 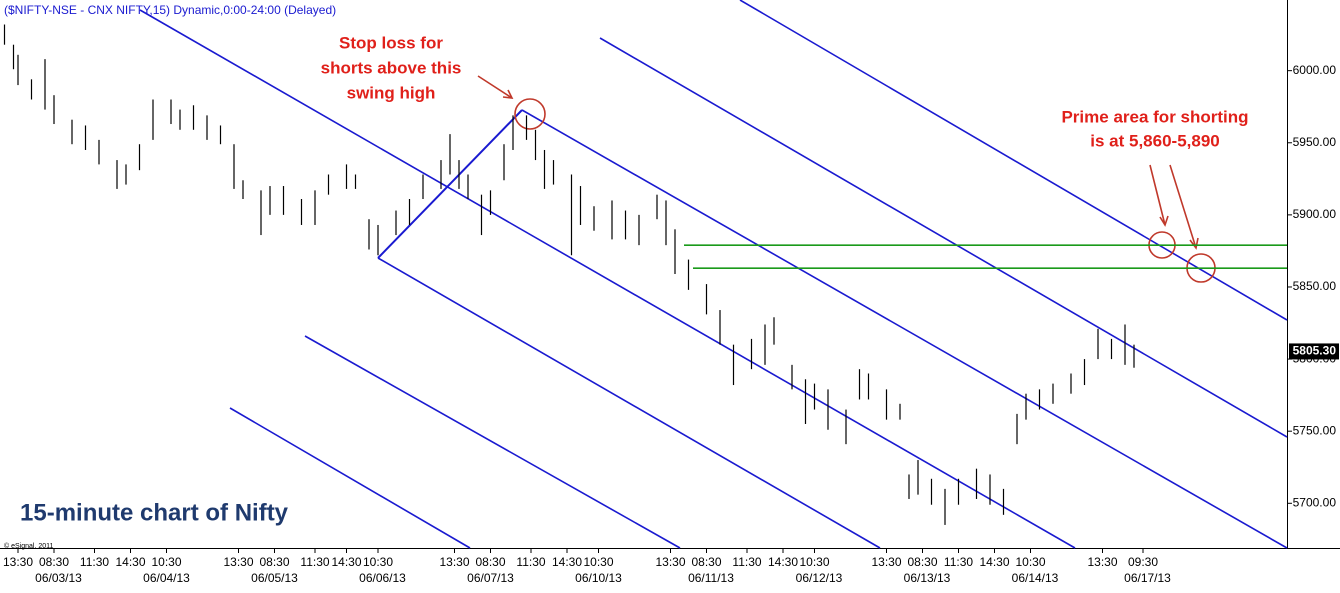 What do you see at coordinates (166, 578) in the screenshot?
I see `date-tick-label: 06/04/13` at bounding box center [166, 578].